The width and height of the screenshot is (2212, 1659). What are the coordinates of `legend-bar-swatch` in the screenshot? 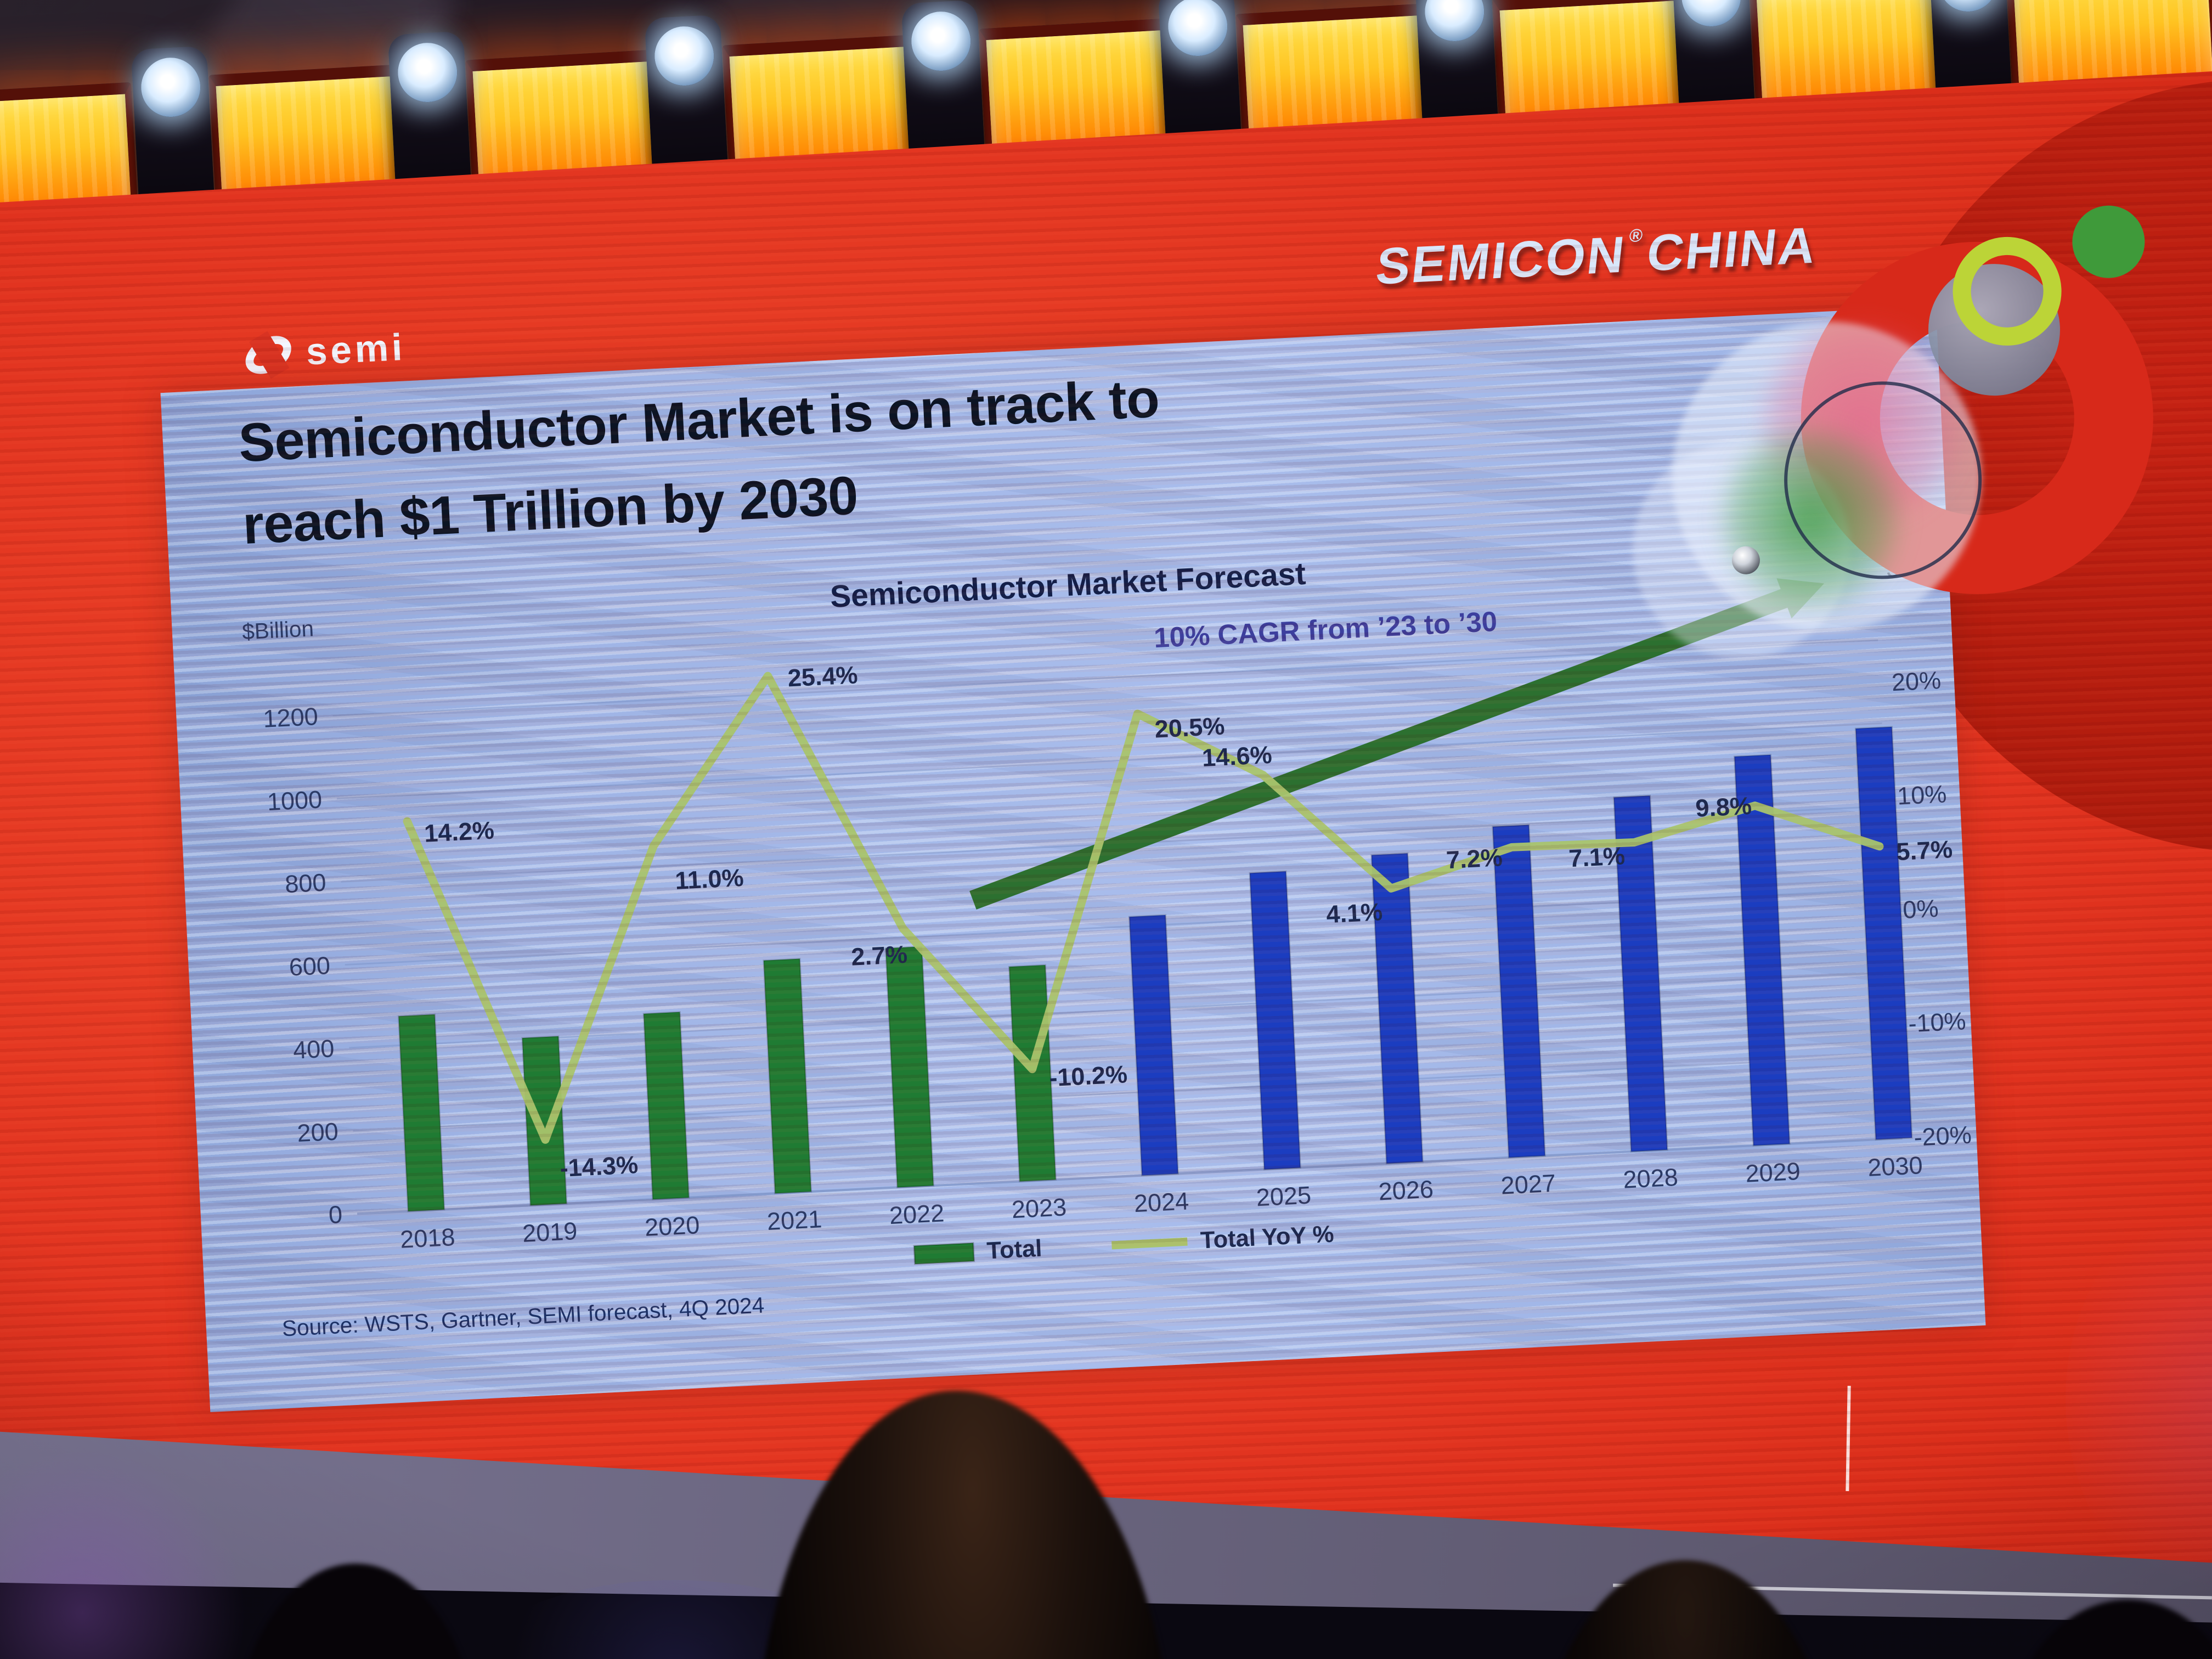 It's located at (944, 1253).